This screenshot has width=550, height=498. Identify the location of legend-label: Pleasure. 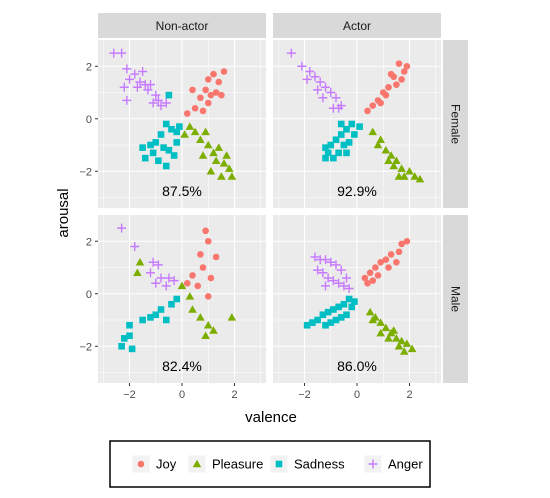
(237, 464).